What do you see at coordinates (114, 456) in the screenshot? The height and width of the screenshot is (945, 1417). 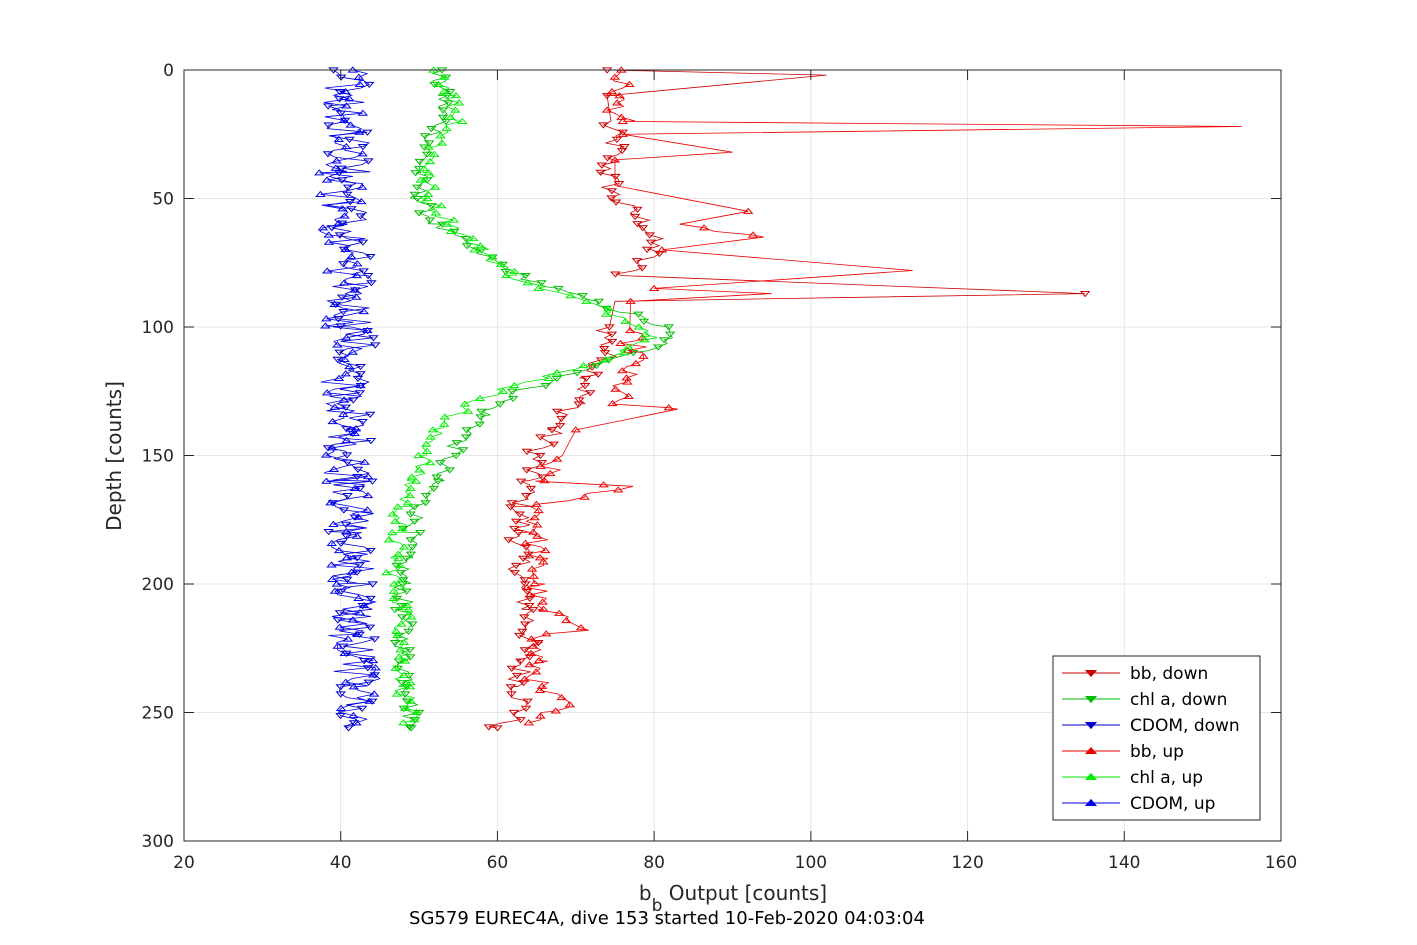 I see `y-axis-label: Depth [counts]` at bounding box center [114, 456].